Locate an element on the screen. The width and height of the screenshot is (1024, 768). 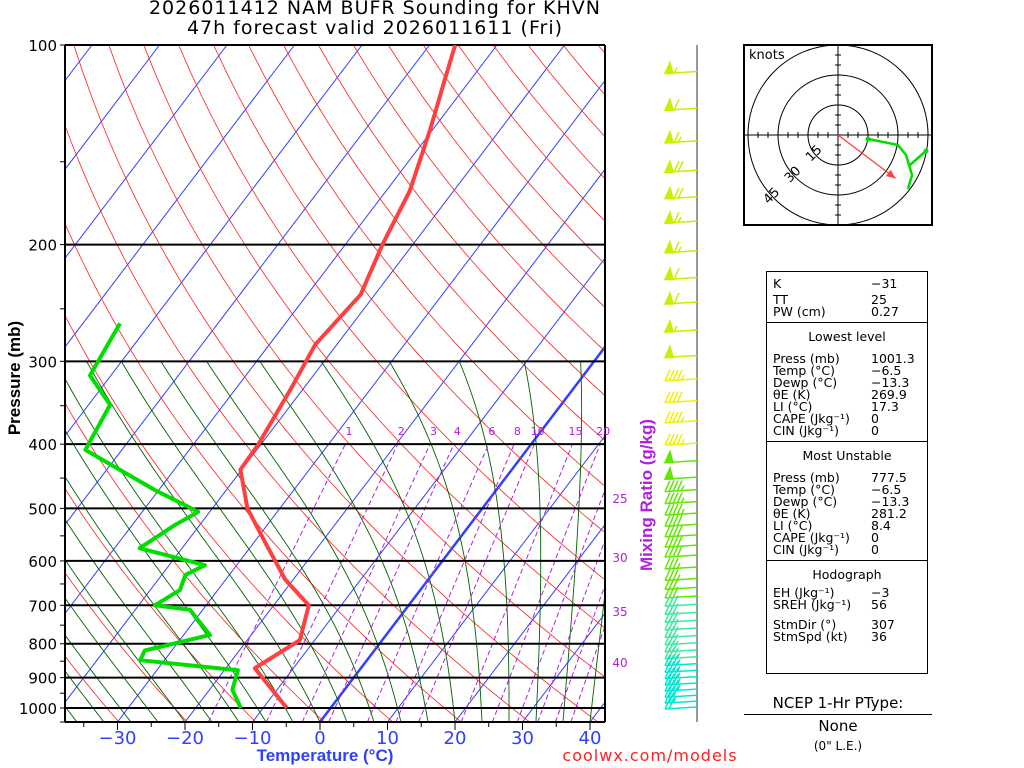
index-row: EH (Jkg⁻¹) −3 is located at coordinates (850, 592).